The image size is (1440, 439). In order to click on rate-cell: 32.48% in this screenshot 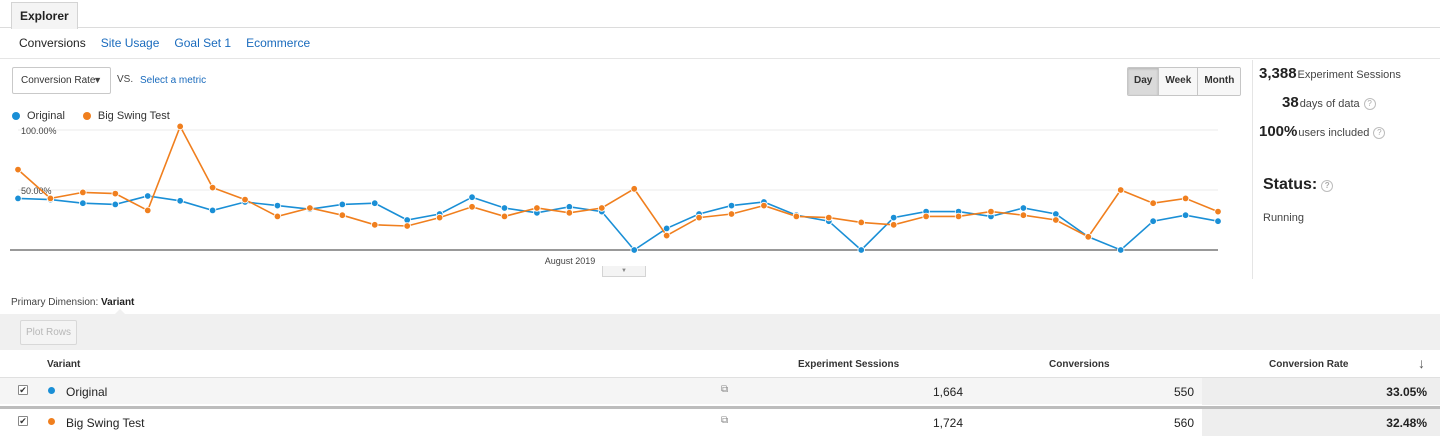, I will do `click(1321, 422)`.